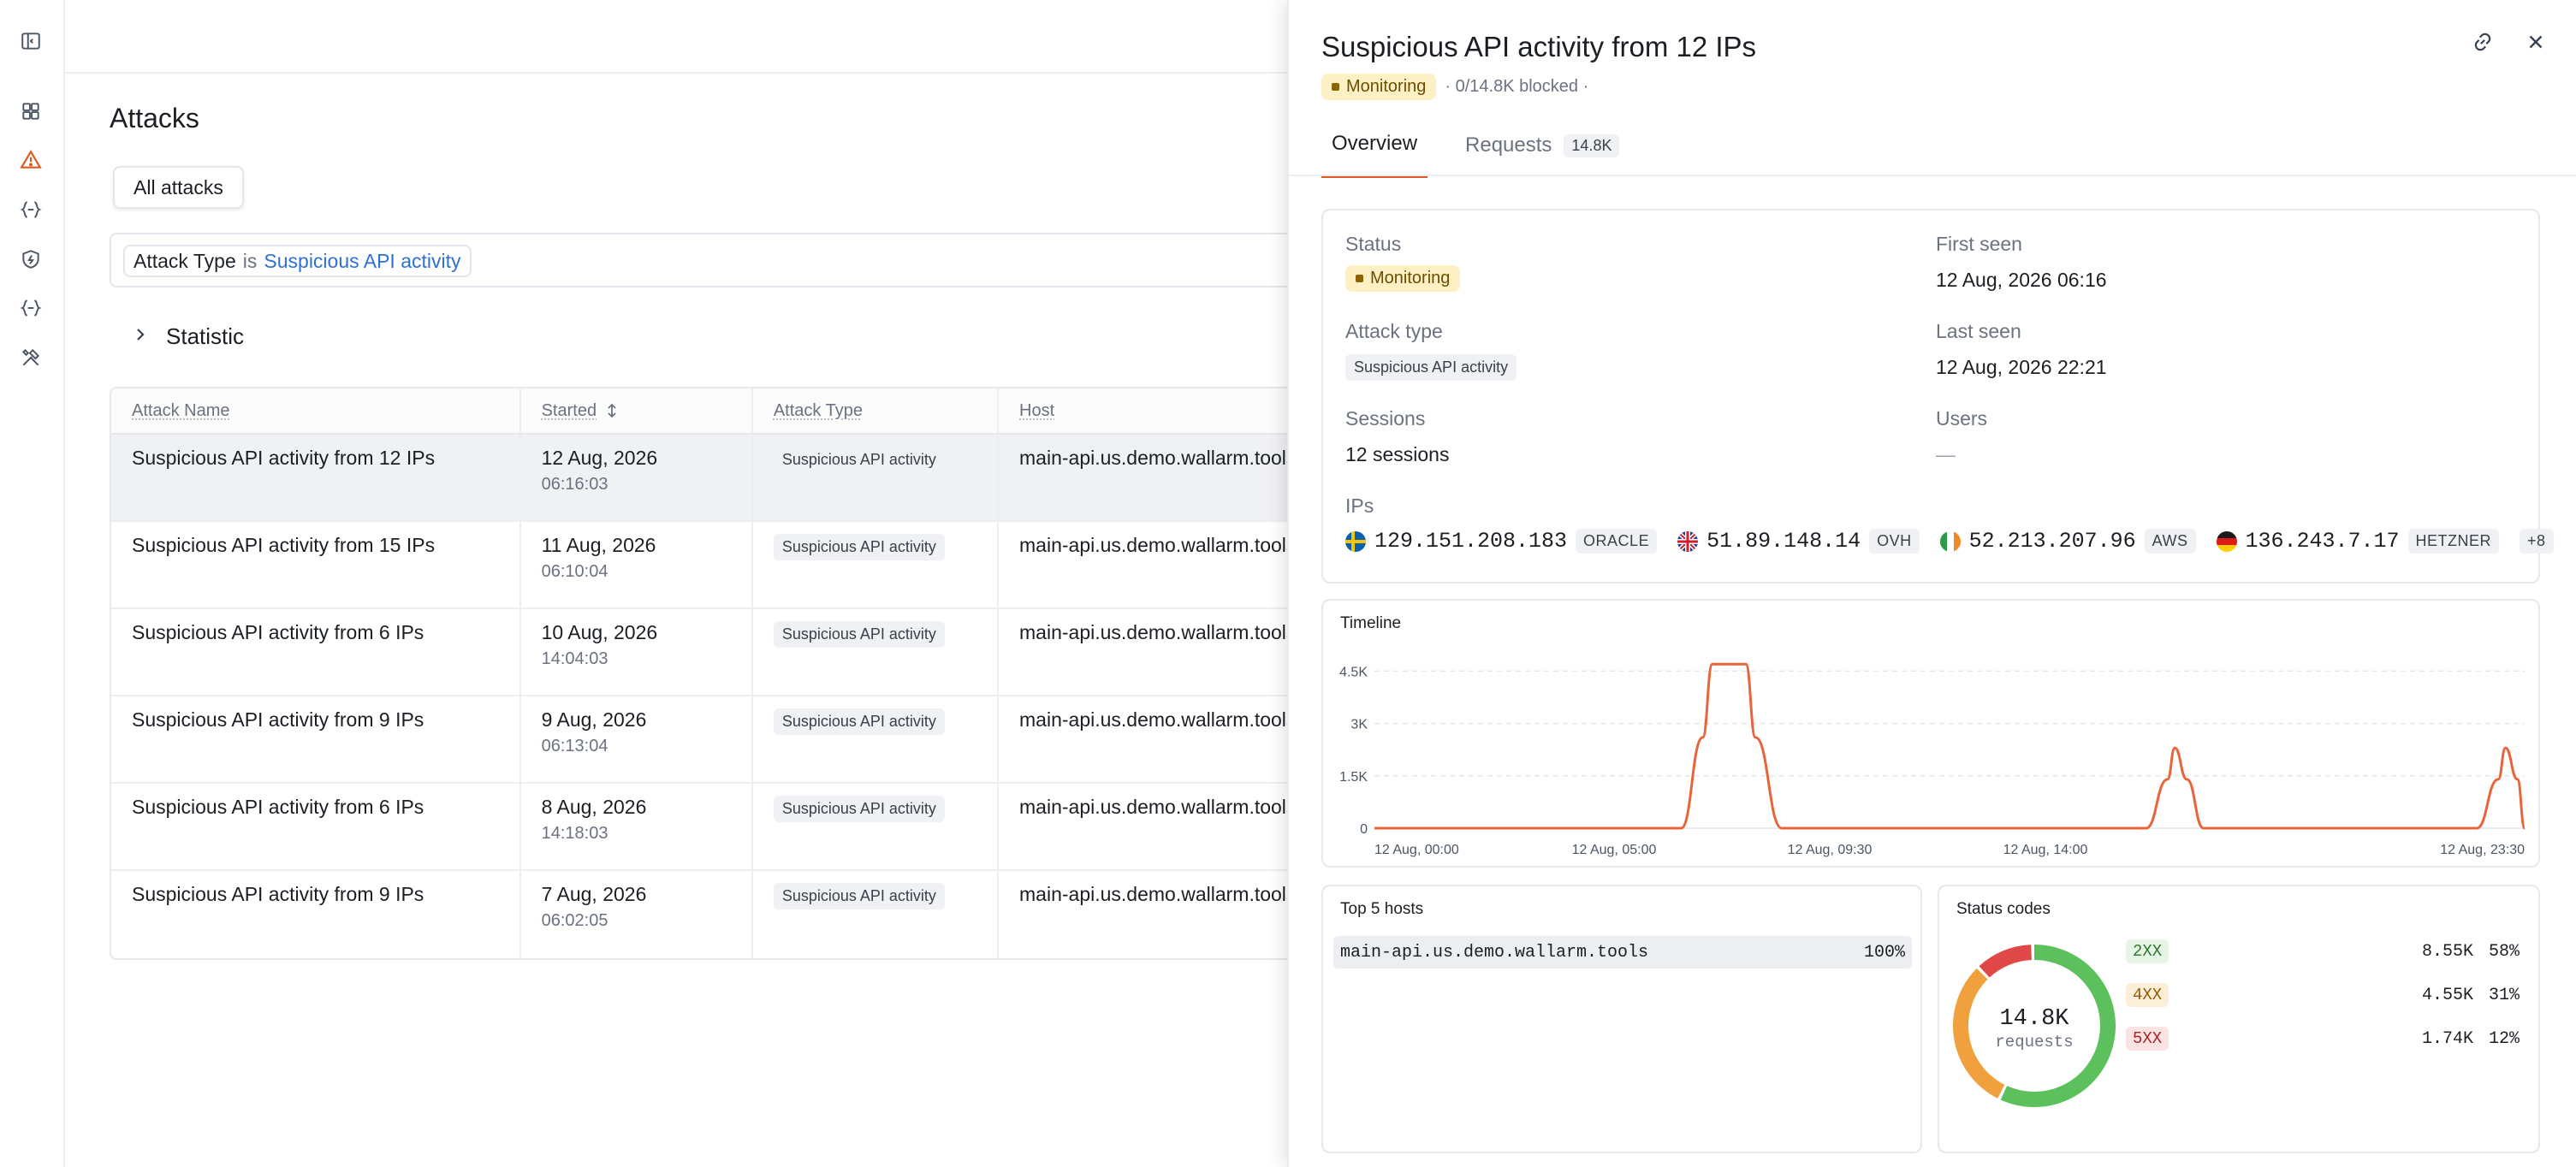 The image size is (2576, 1167). Describe the element at coordinates (154, 118) in the screenshot. I see `page-title: Attacks` at that location.